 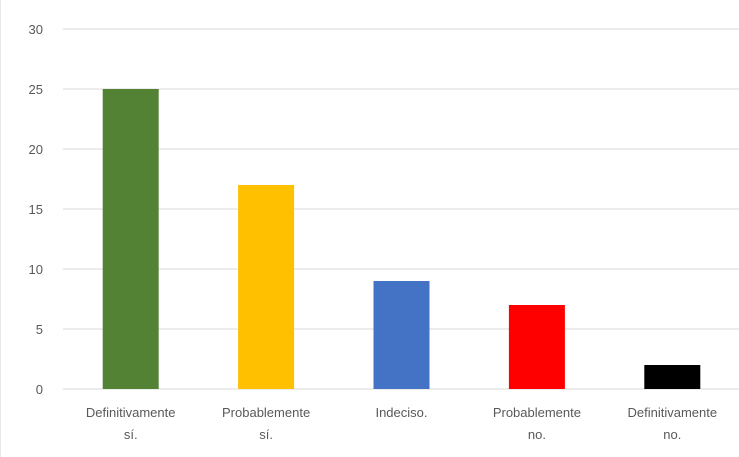 I want to click on y-tick-label: 0, so click(x=39, y=389).